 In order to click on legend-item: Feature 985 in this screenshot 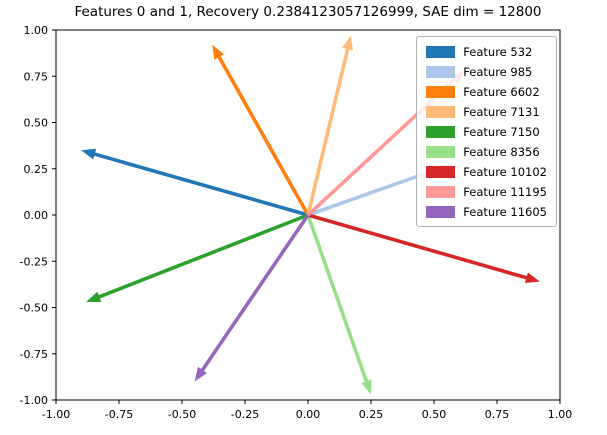, I will do `click(486, 71)`.